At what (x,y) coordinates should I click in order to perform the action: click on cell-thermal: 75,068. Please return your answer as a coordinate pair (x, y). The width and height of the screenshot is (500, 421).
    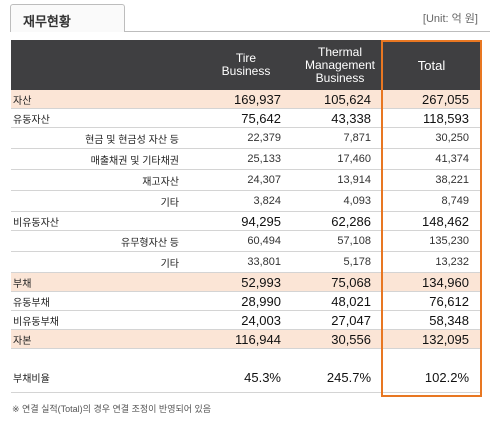
    Looking at the image, I should click on (351, 282).